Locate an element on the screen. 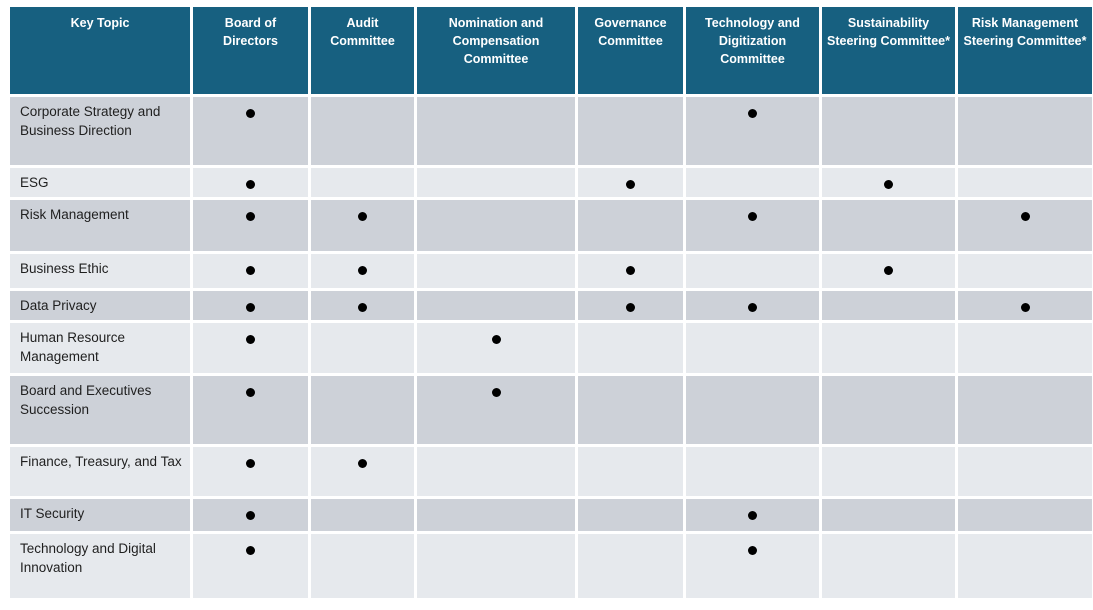 The width and height of the screenshot is (1093, 610). row-topic-label: Technology and Digital Innovation is located at coordinates (100, 566).